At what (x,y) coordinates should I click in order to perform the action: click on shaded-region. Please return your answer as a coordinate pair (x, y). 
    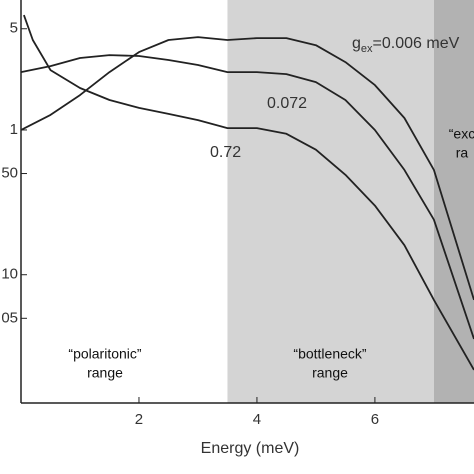
    Looking at the image, I should click on (453, 201).